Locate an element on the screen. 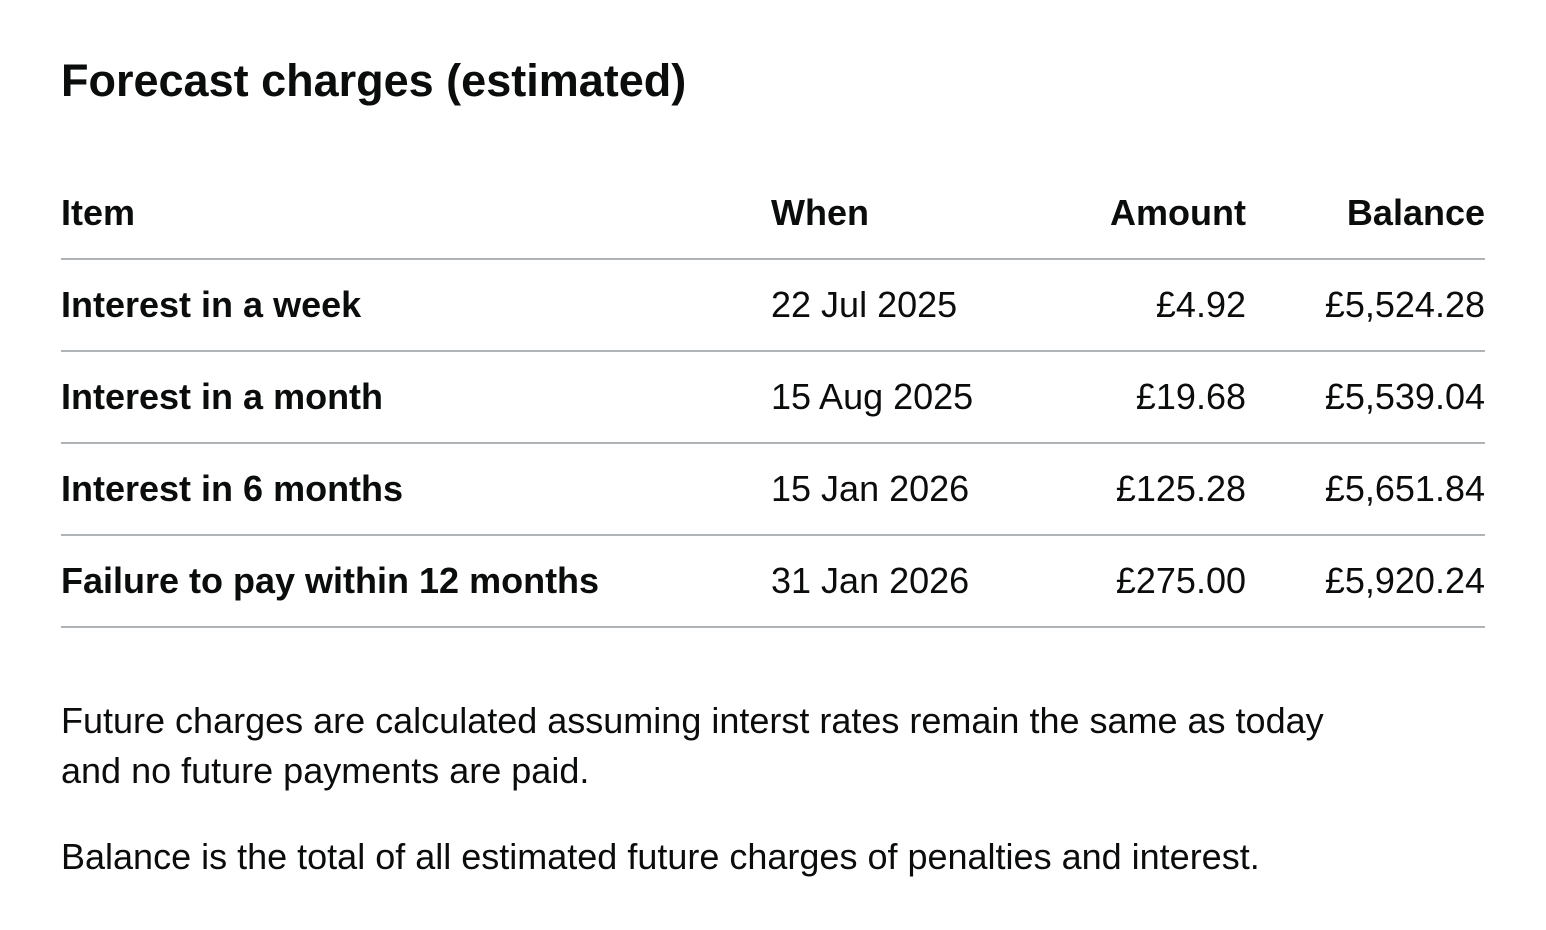 The image size is (1546, 930). row-item: Interest in a week is located at coordinates (416, 305).